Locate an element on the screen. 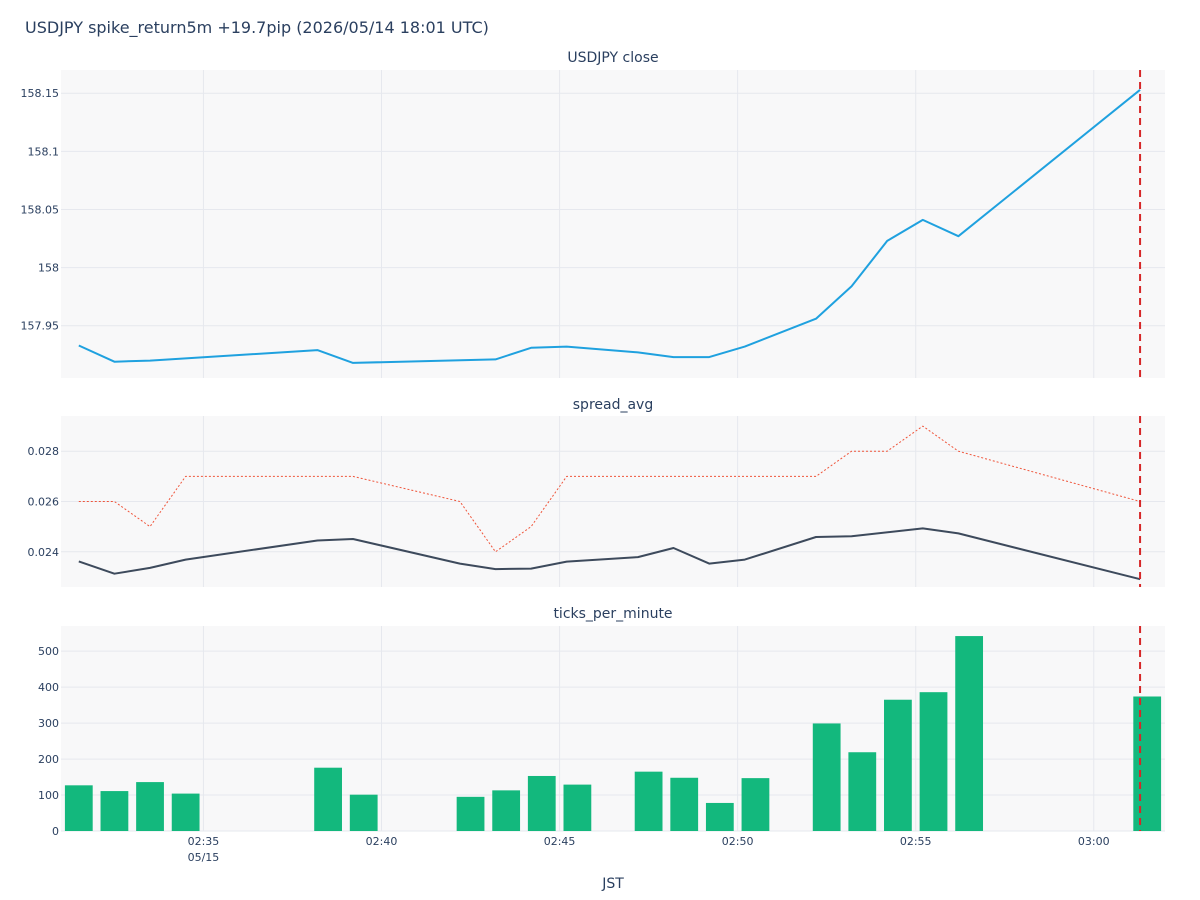  y-tick-label: 0.028 is located at coordinates (44, 451).